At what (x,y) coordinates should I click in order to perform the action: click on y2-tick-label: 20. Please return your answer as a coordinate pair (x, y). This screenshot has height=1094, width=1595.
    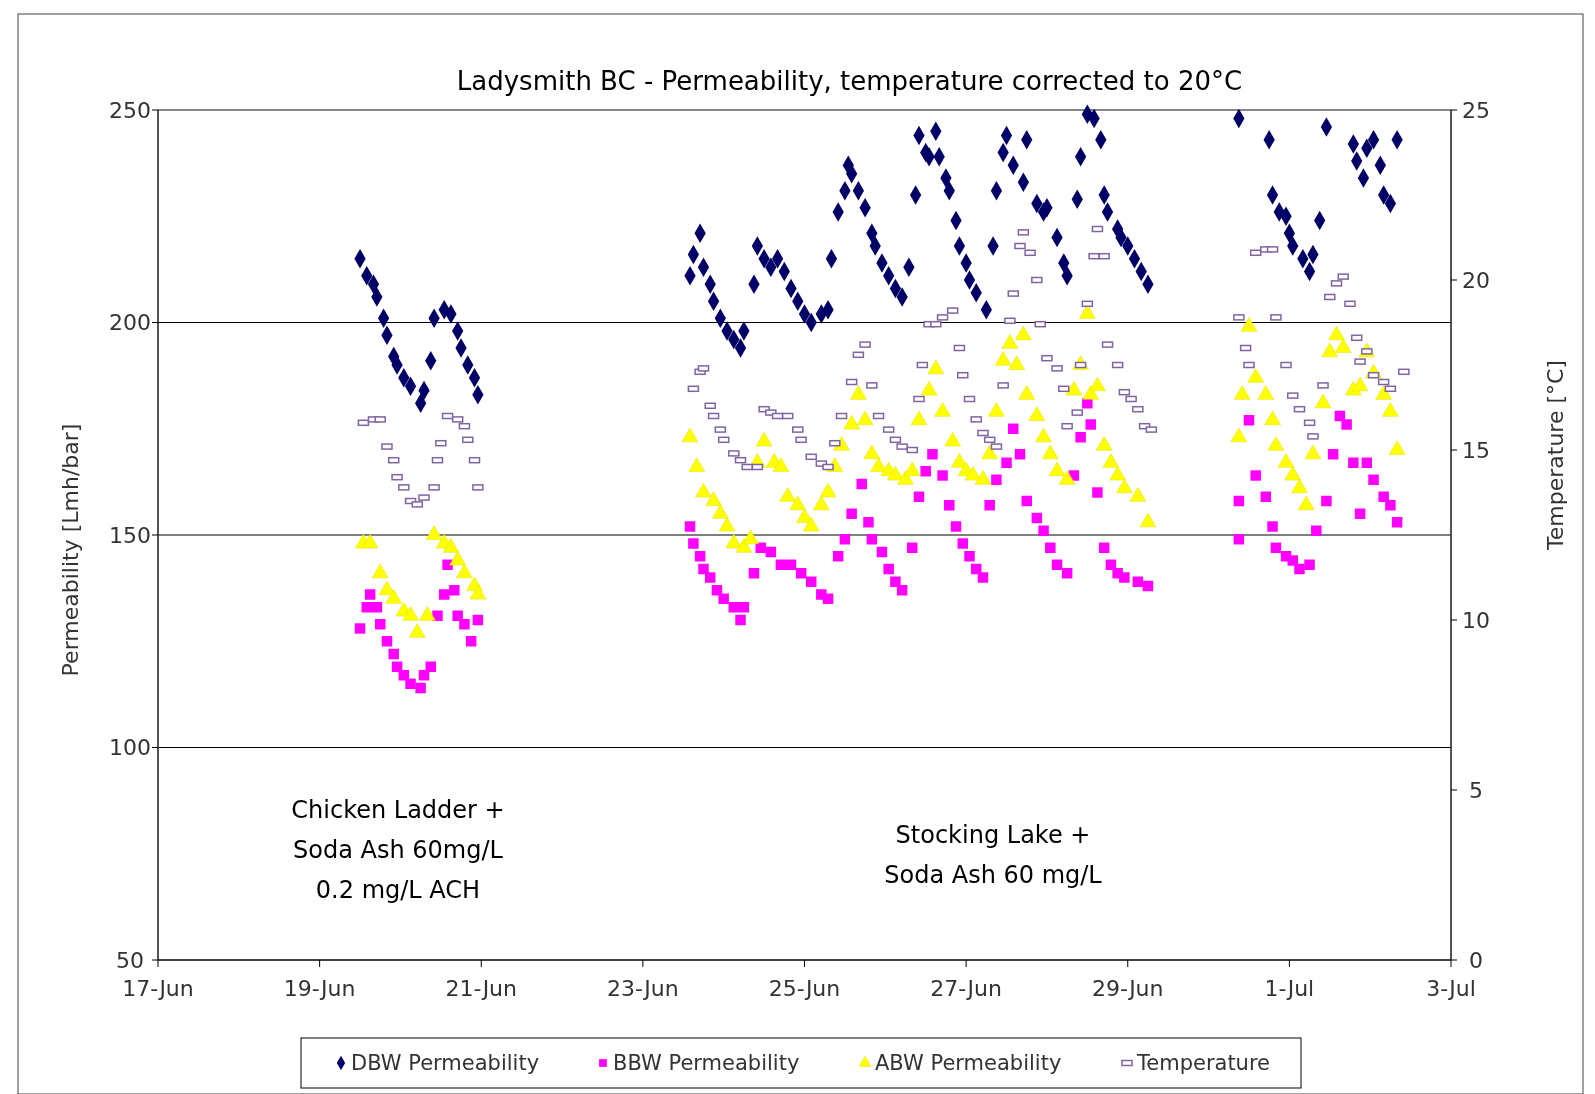
    Looking at the image, I should click on (1476, 280).